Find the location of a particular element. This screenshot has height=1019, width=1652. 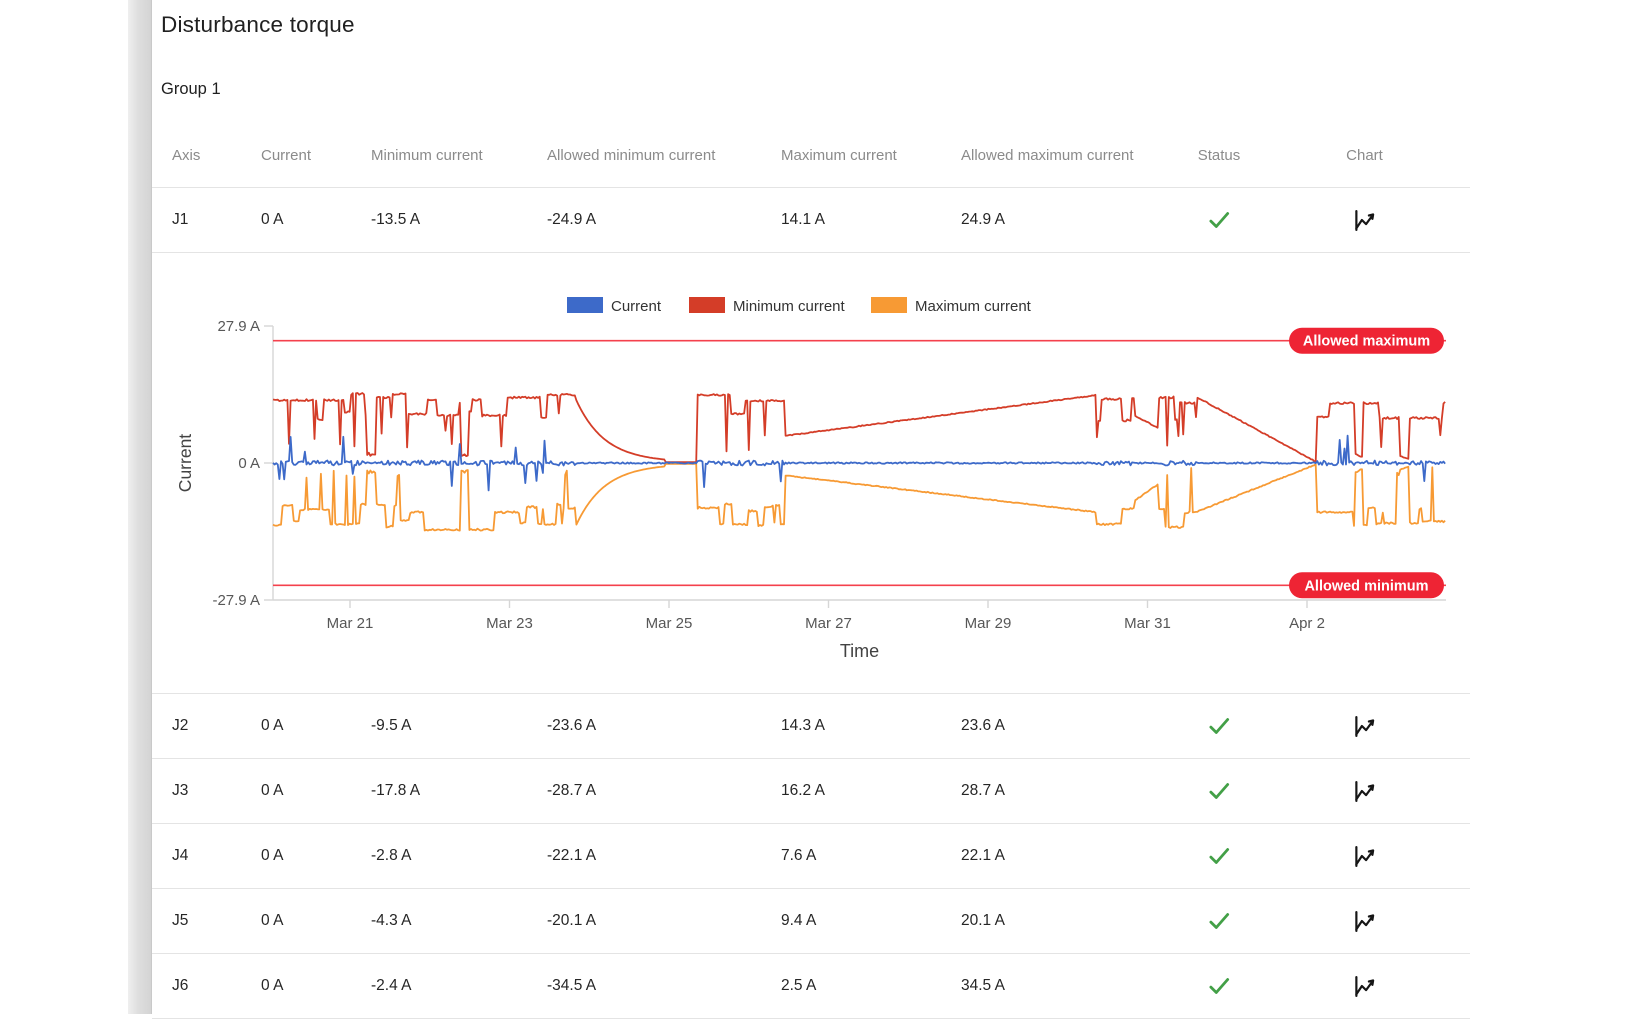

column-header-axis: Axis is located at coordinates (186, 155).